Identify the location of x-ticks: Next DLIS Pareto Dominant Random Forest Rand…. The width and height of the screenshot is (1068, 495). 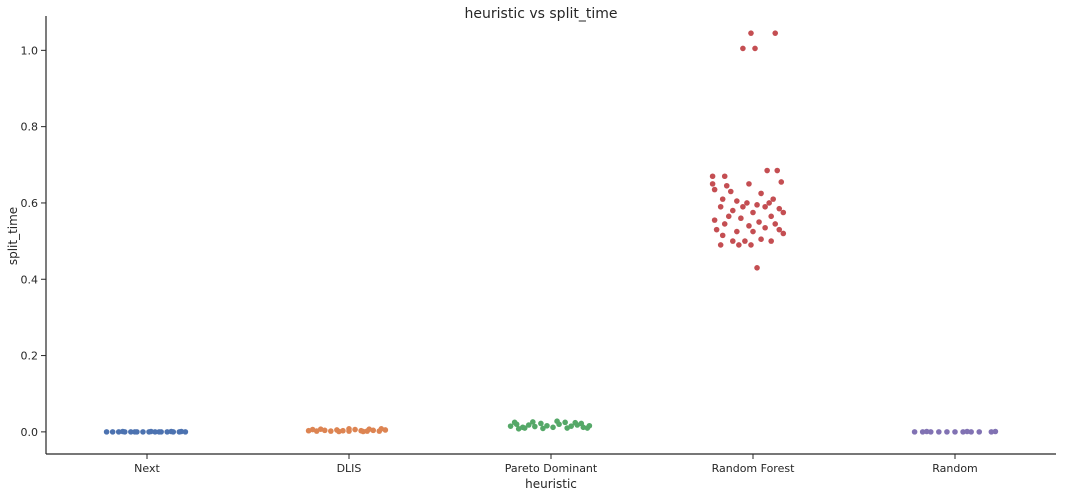
(556, 464).